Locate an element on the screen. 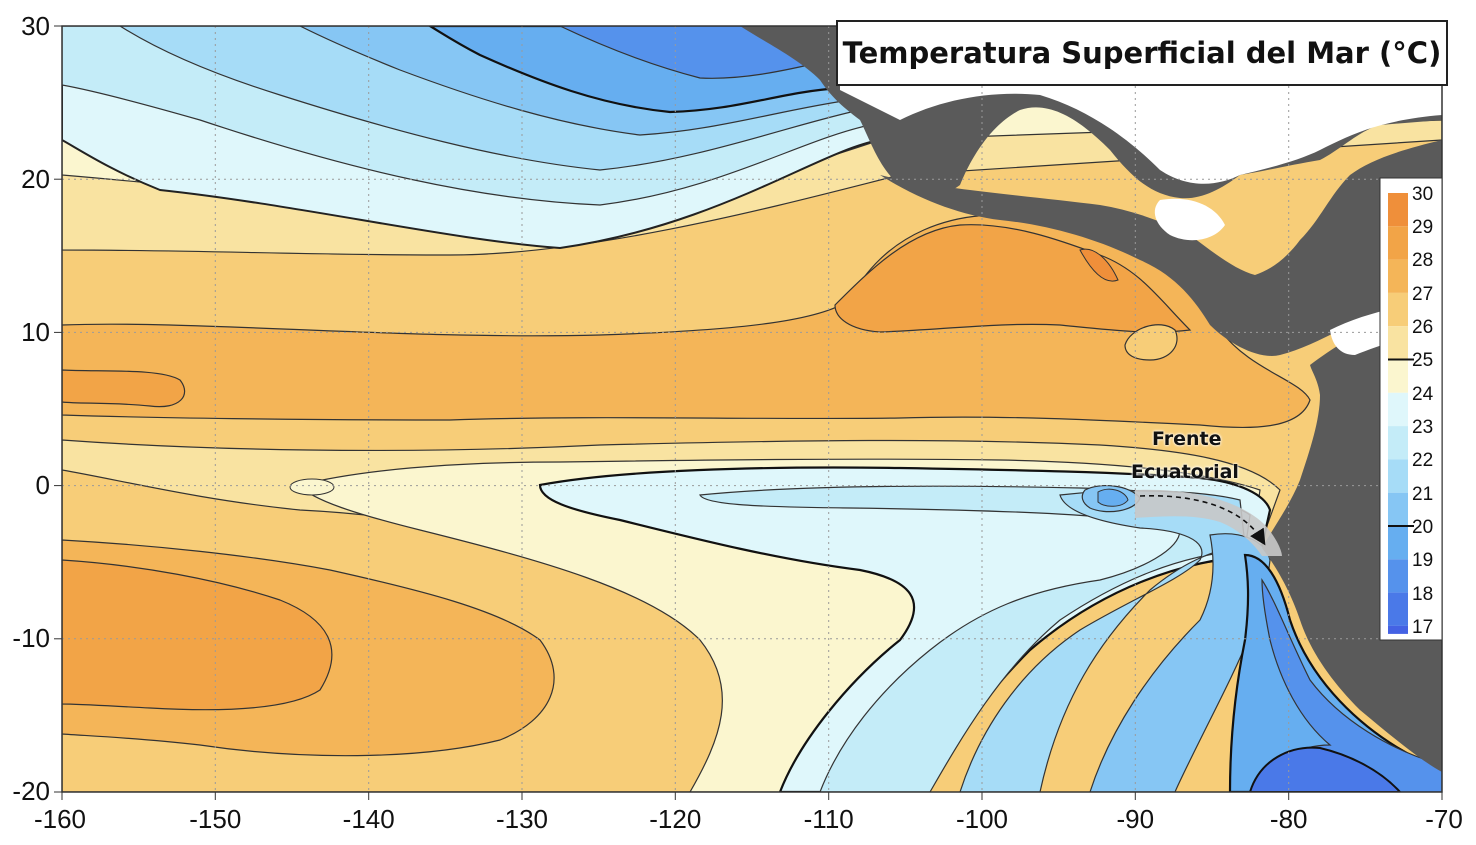  land-white-yucatan is located at coordinates (1189, 219).